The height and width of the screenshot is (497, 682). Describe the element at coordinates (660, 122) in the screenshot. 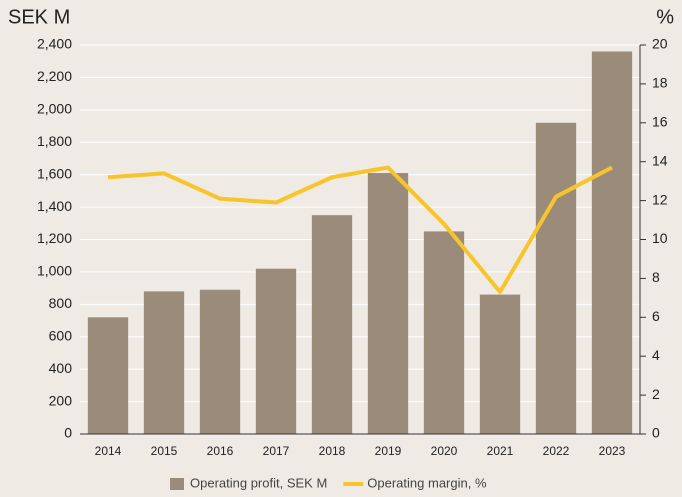

I see `y2-tick-label: 16` at that location.